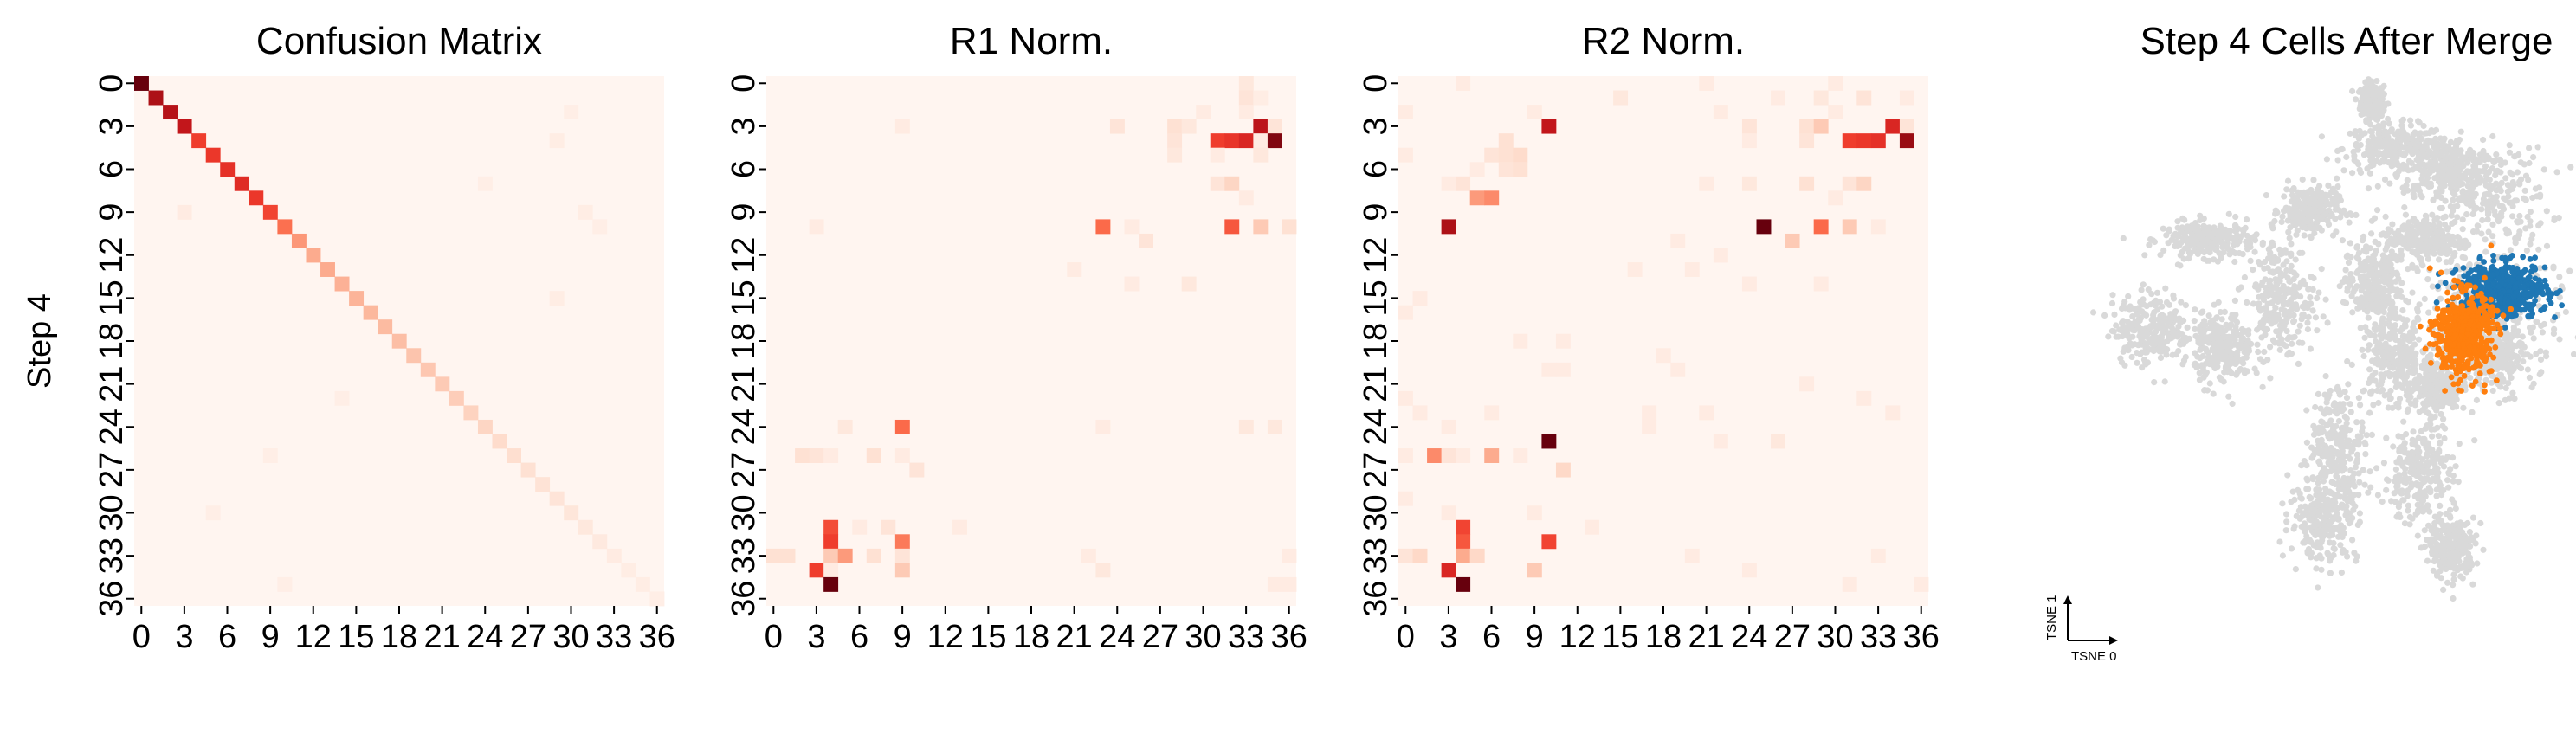 The width and height of the screenshot is (2576, 753). I want to click on y-tick-label: 27, so click(744, 470).